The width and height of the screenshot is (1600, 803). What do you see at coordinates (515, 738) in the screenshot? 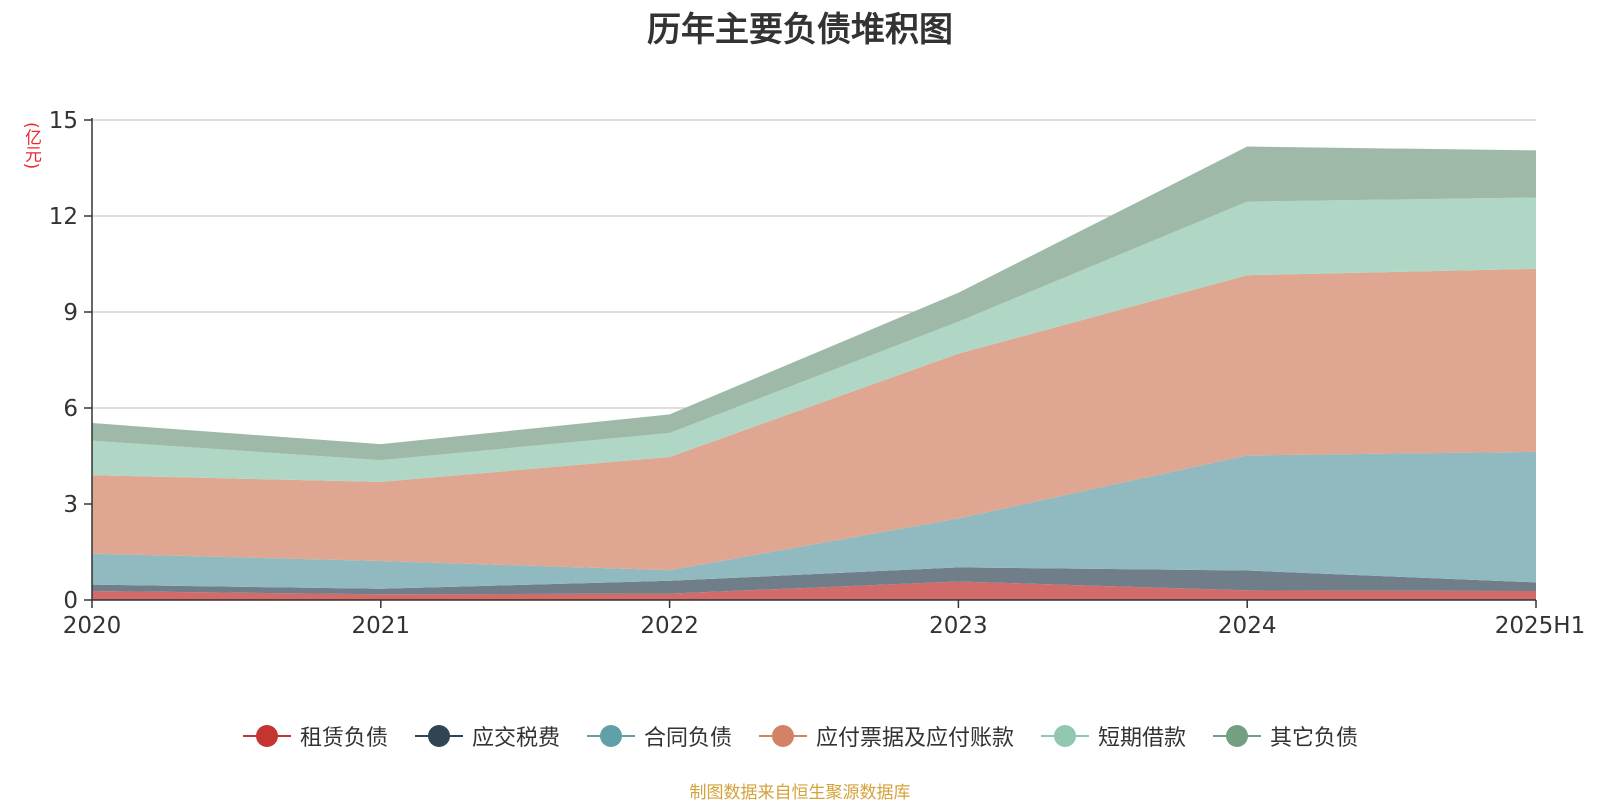
I see `legend-label: 应交税费` at bounding box center [515, 738].